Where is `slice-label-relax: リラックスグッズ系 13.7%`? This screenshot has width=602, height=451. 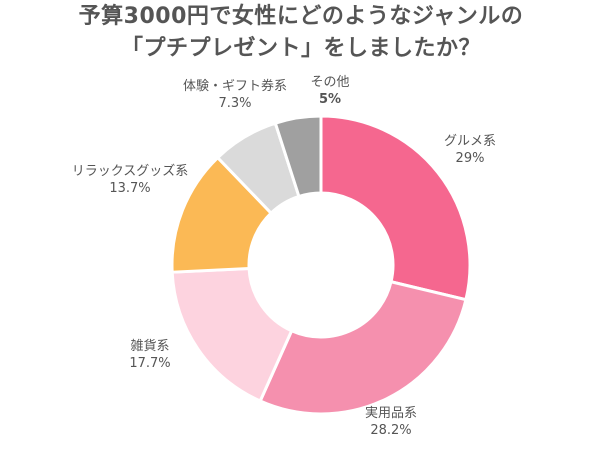 slice-label-relax: リラックスグッズ系 13.7% is located at coordinates (130, 180).